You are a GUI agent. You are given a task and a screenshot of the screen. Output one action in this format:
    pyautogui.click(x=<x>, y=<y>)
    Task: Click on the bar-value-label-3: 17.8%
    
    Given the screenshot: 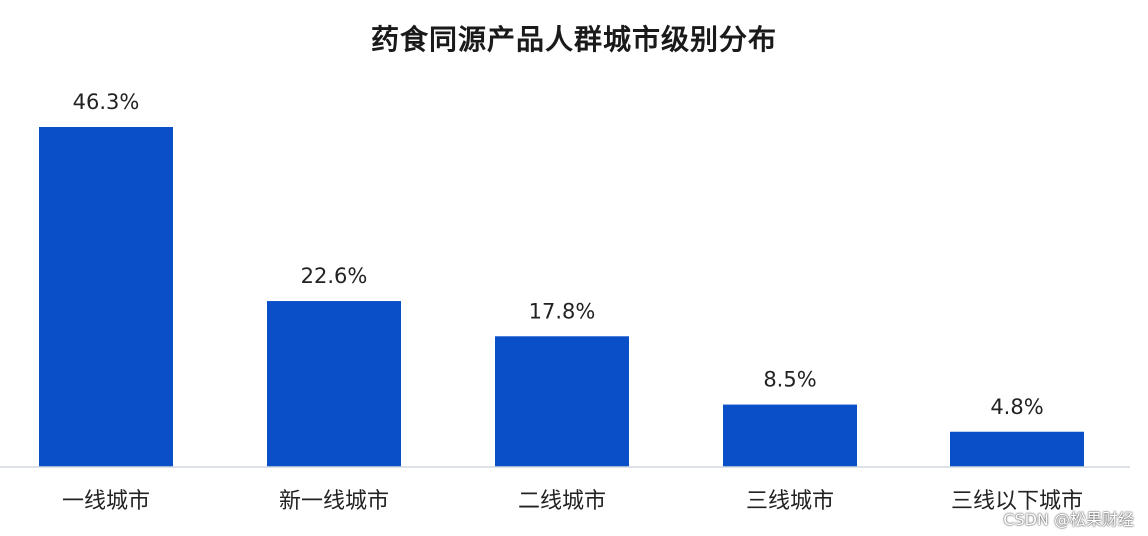 What is the action you would take?
    pyautogui.click(x=562, y=311)
    